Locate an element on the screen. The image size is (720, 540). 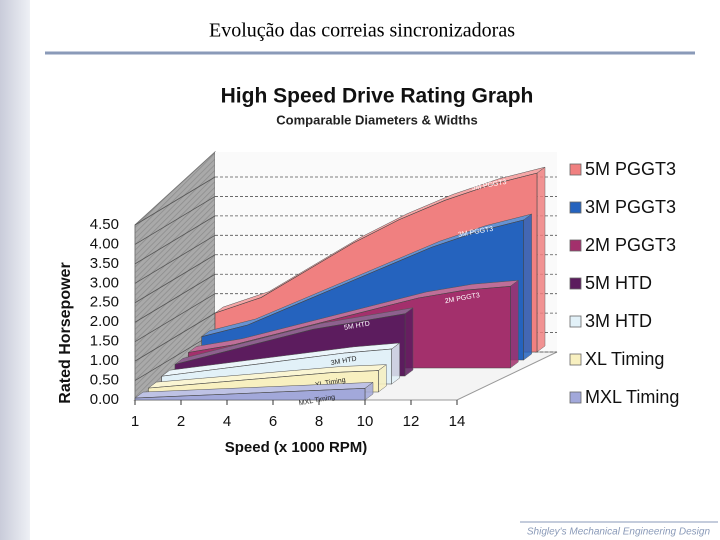
x-tick-label: 2 is located at coordinates (181, 421).